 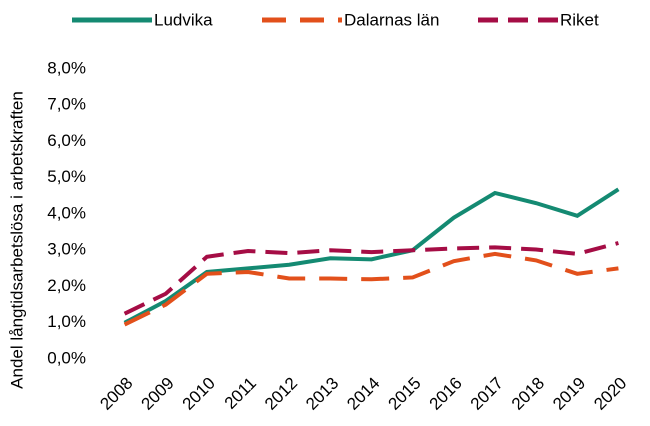 What do you see at coordinates (322, 394) in the screenshot?
I see `x-tick-label: 2013` at bounding box center [322, 394].